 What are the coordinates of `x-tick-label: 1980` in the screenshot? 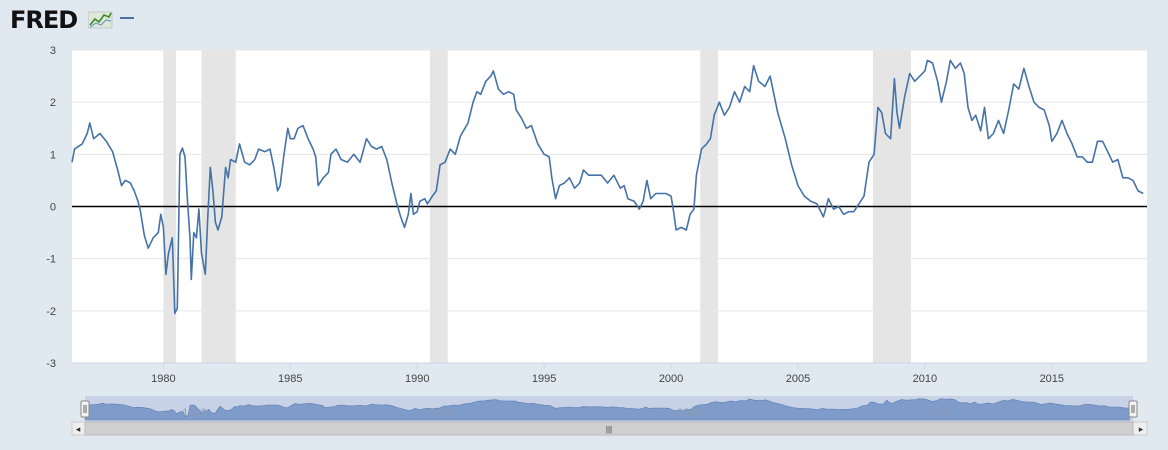 It's located at (163, 379).